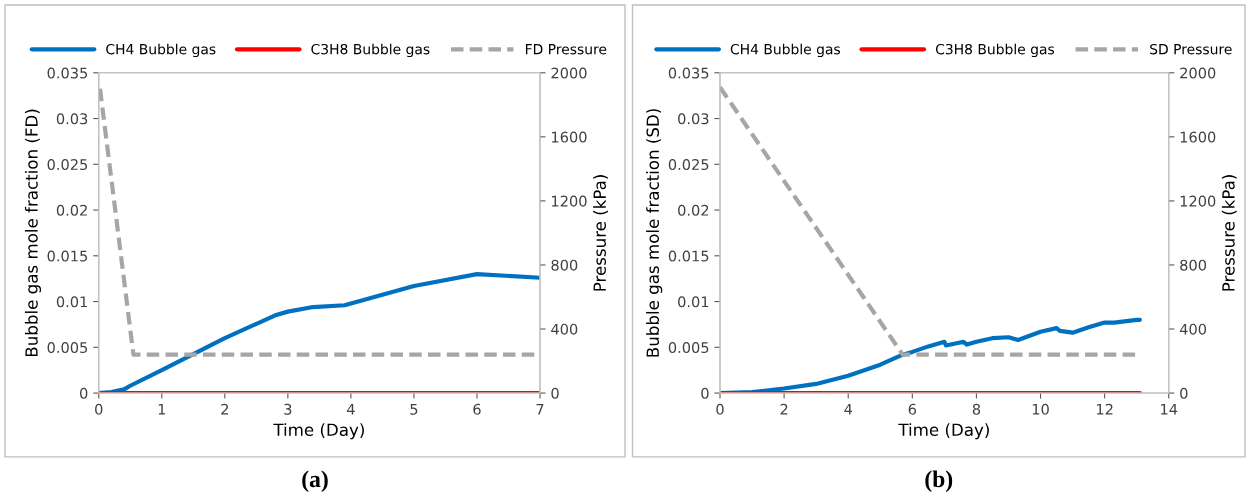 Image resolution: width=1250 pixels, height=502 pixels. I want to click on x-tick-label: 3, so click(288, 409).